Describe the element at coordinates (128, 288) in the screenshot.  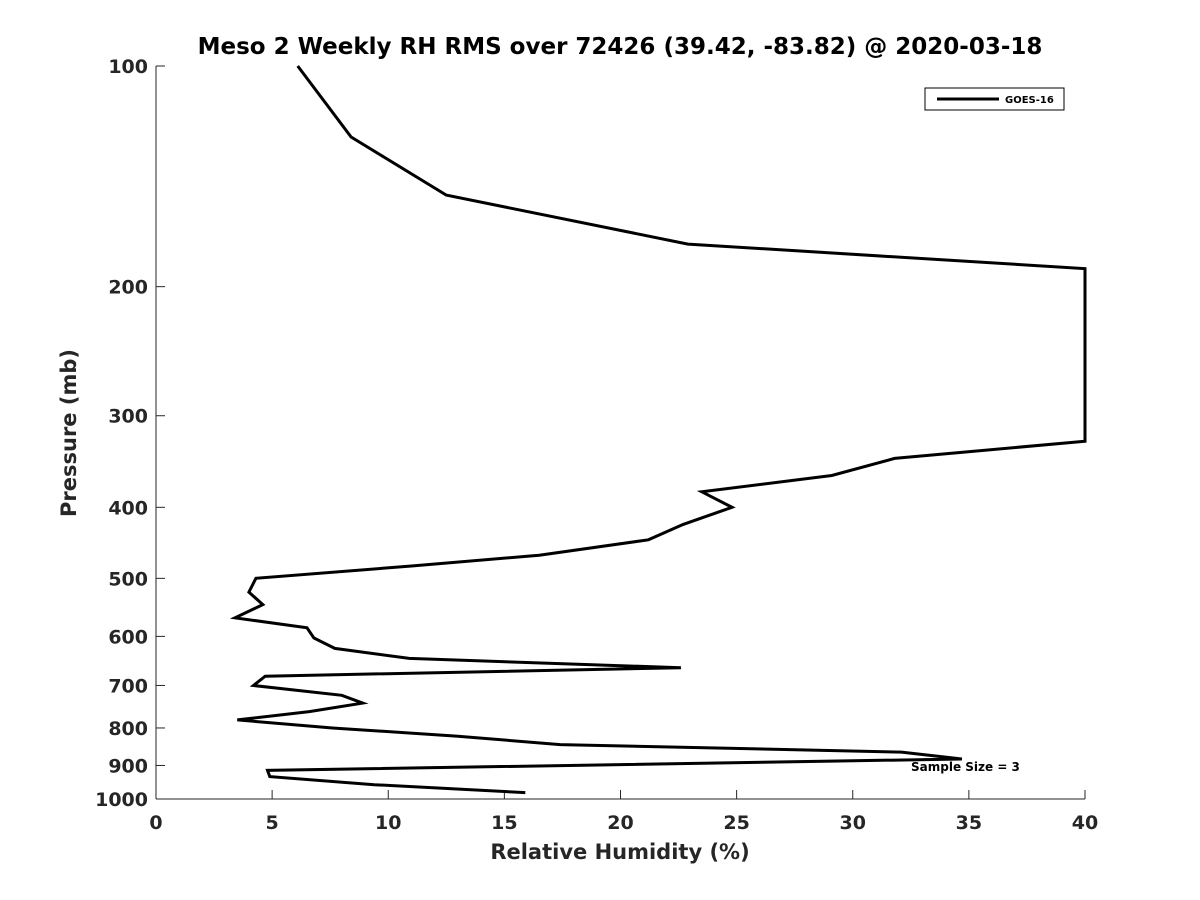
I see `y-tick-label: 200` at that location.